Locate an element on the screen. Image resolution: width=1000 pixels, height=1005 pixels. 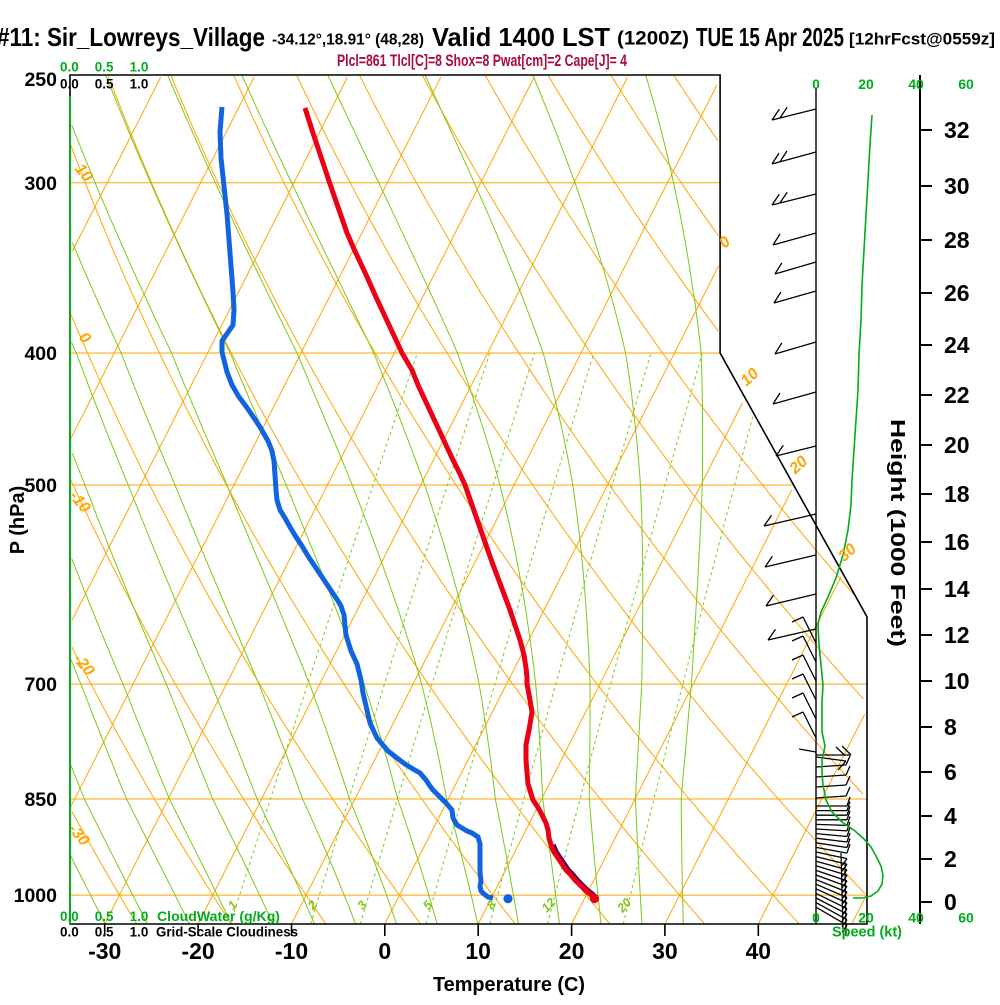
svg-text: #11: Sir_Lowreys_Village is located at coordinates (132, 37).